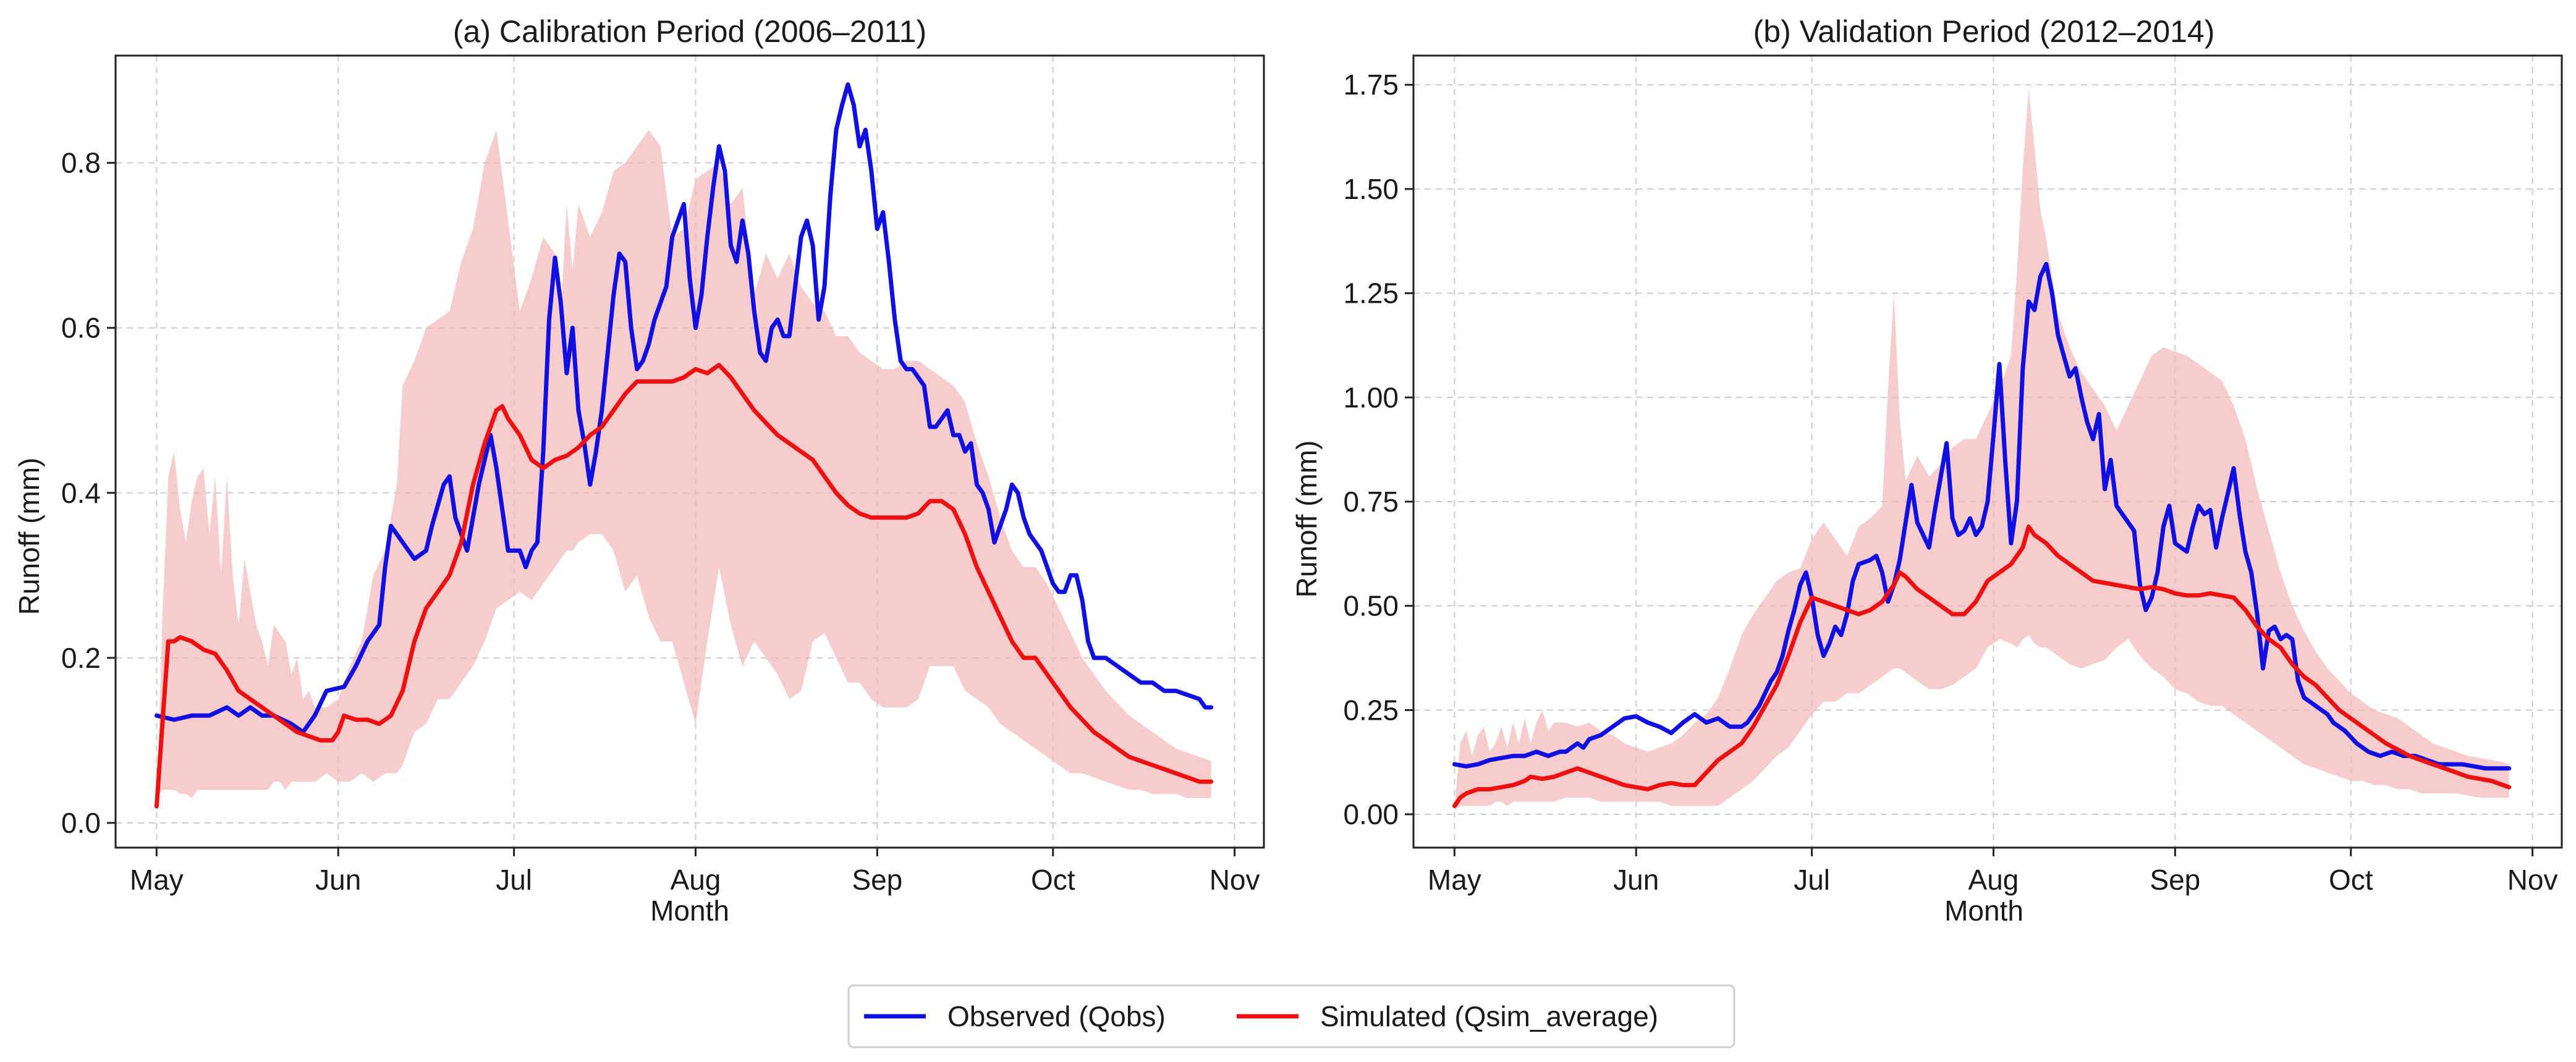 This screenshot has height=1062, width=2576. I want to click on y-tick-label: 0.2, so click(81, 658).